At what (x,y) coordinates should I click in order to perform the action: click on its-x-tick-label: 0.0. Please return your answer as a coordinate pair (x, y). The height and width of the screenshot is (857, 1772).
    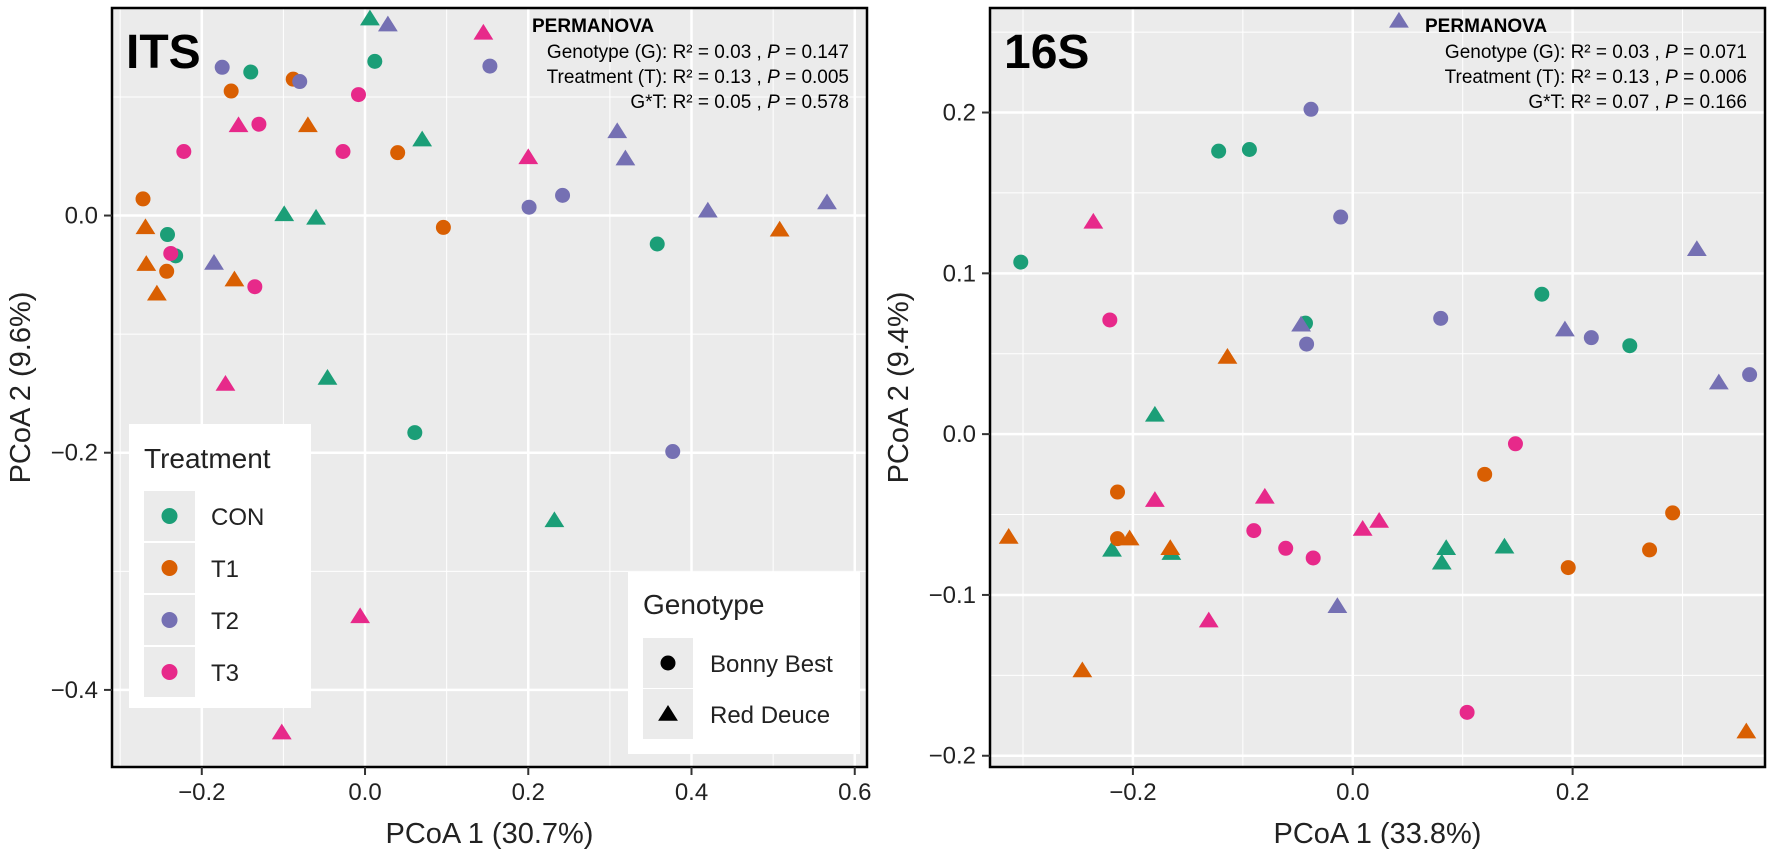
    Looking at the image, I should click on (364, 792).